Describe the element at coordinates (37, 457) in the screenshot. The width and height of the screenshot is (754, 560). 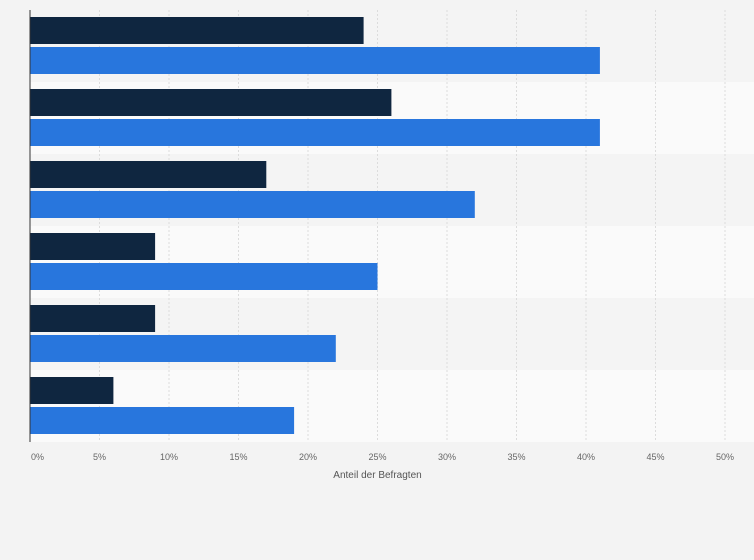
I see `x-tick-label: 0%` at that location.